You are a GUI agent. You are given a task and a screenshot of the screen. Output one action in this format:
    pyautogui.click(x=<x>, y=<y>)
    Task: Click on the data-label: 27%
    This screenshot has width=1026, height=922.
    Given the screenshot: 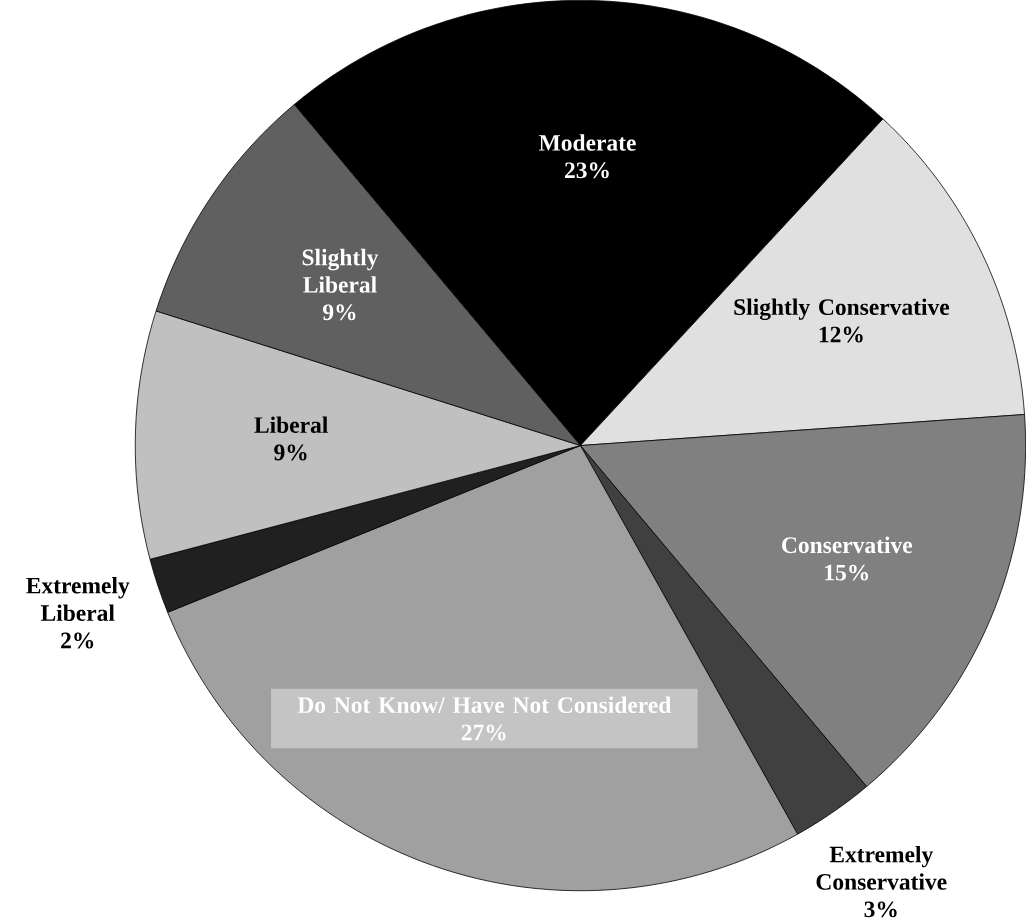 What is the action you would take?
    pyautogui.click(x=483, y=732)
    